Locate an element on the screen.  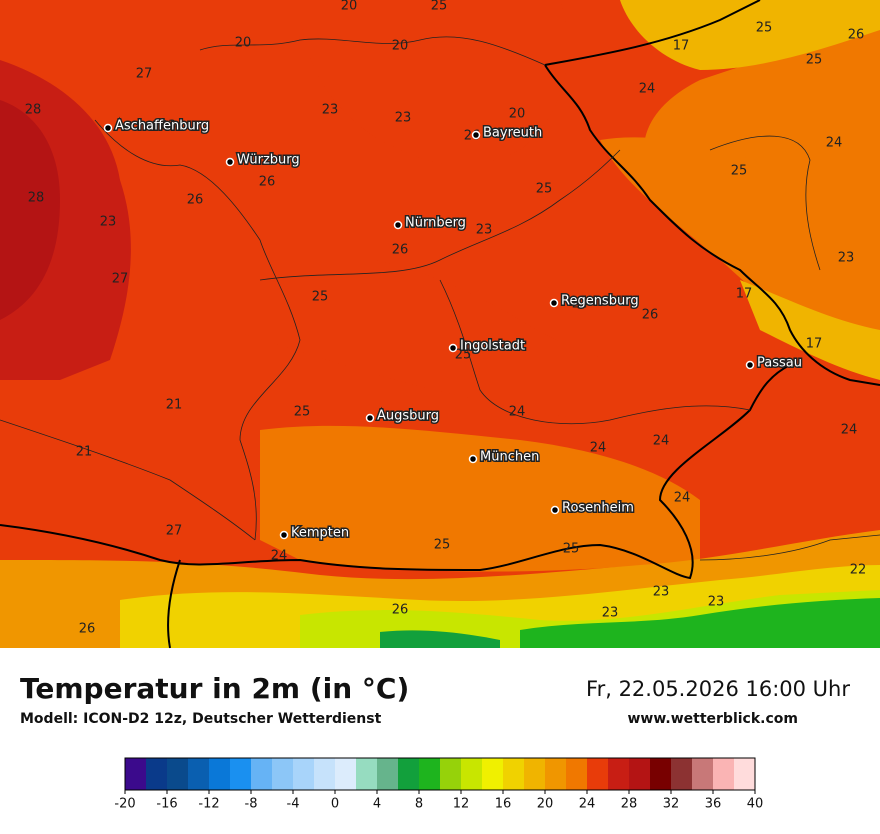
city-name: Ingolstadt is located at coordinates (492, 346).